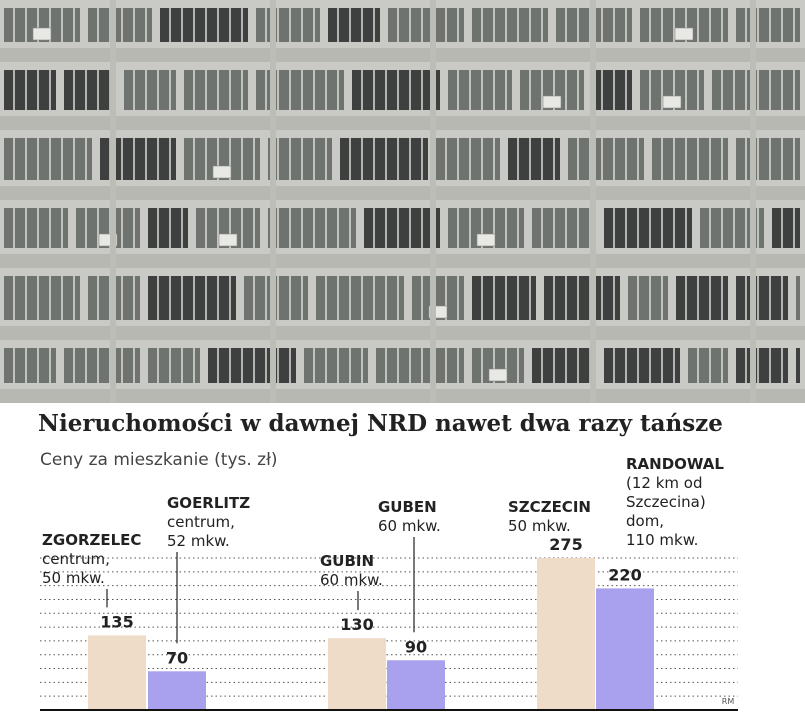 This screenshot has height=717, width=805. I want to click on category-label: 110 mkw., so click(662, 540).